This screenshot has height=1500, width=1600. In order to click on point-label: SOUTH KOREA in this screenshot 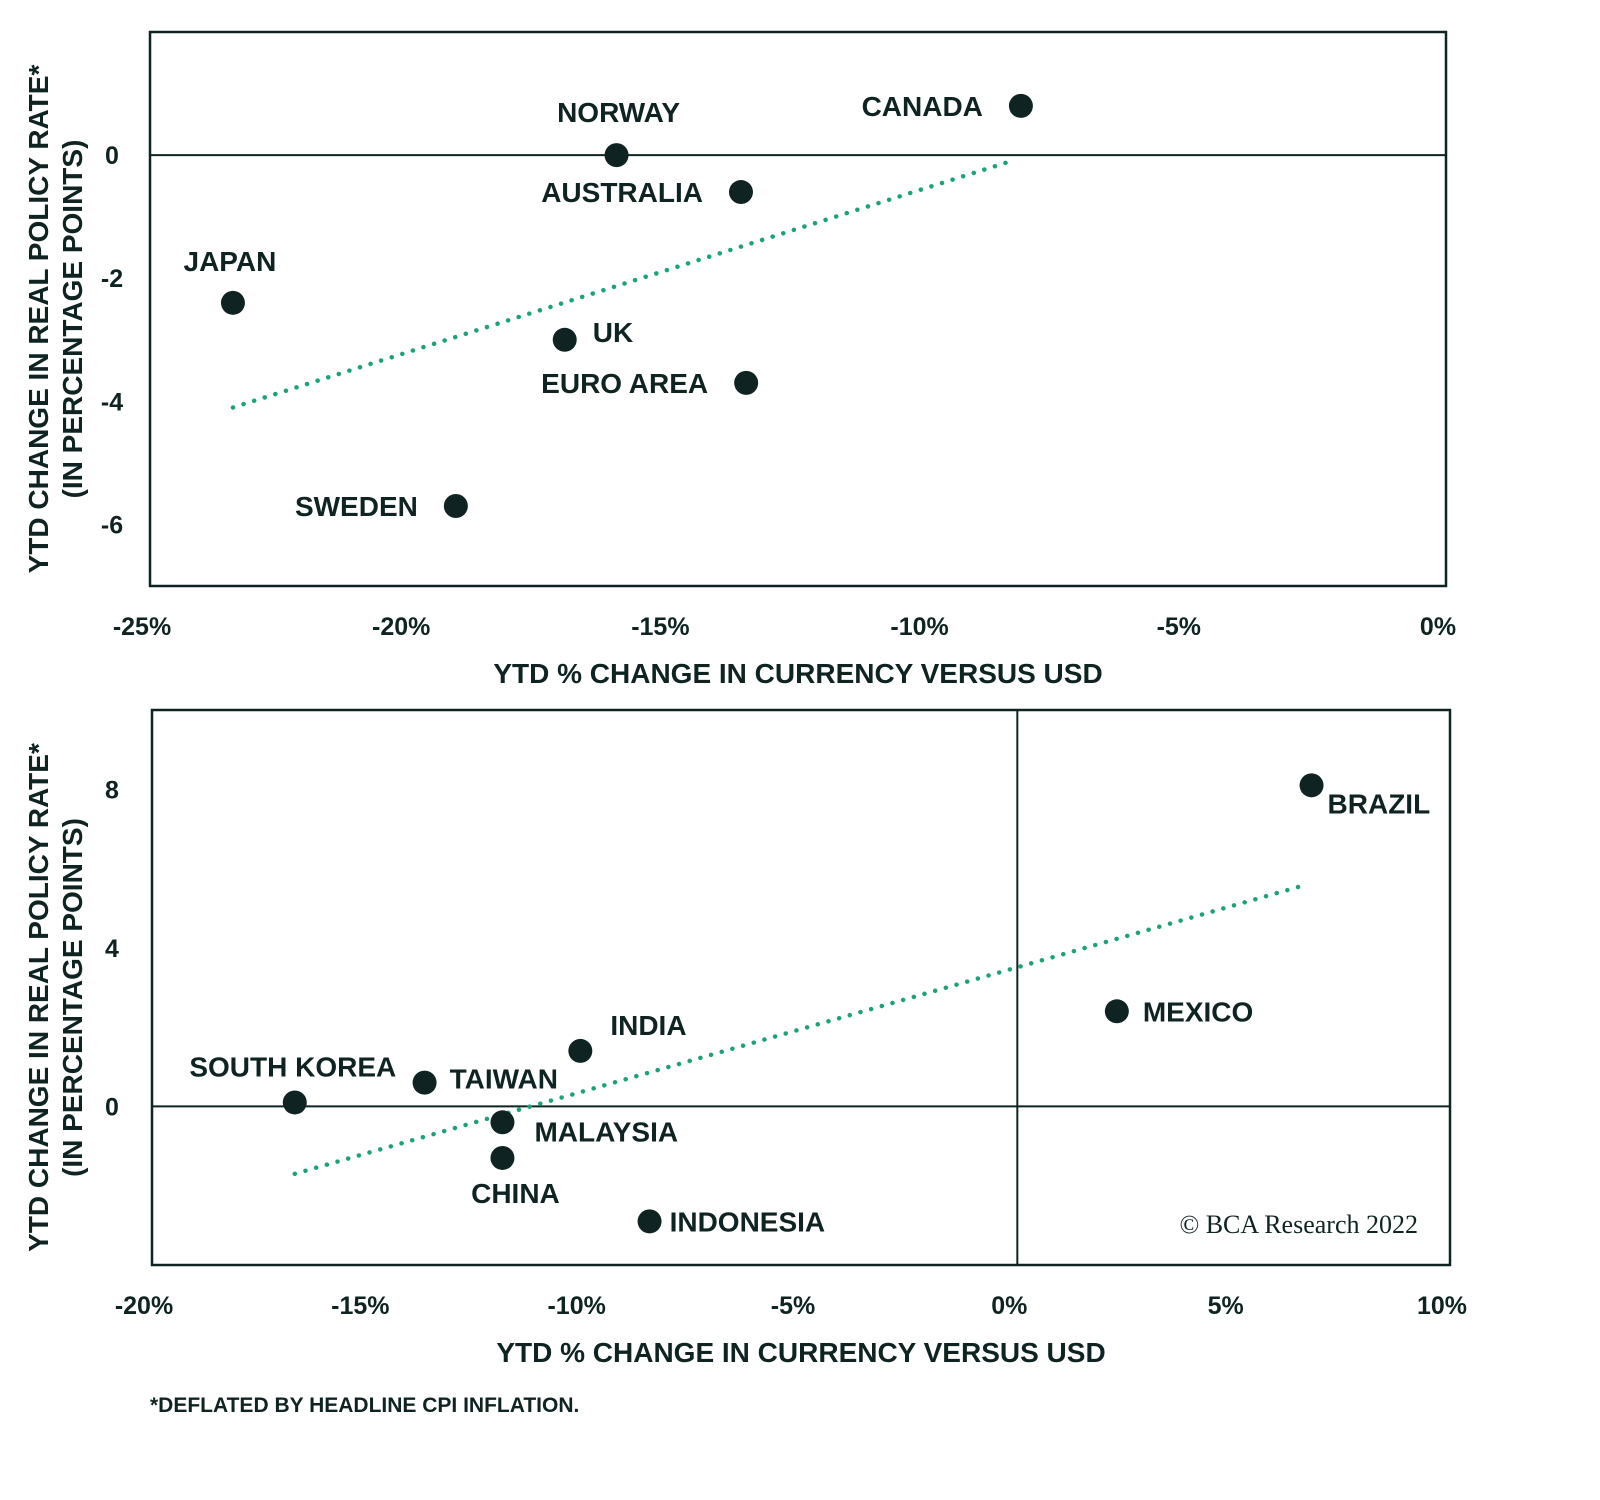, I will do `click(292, 1066)`.